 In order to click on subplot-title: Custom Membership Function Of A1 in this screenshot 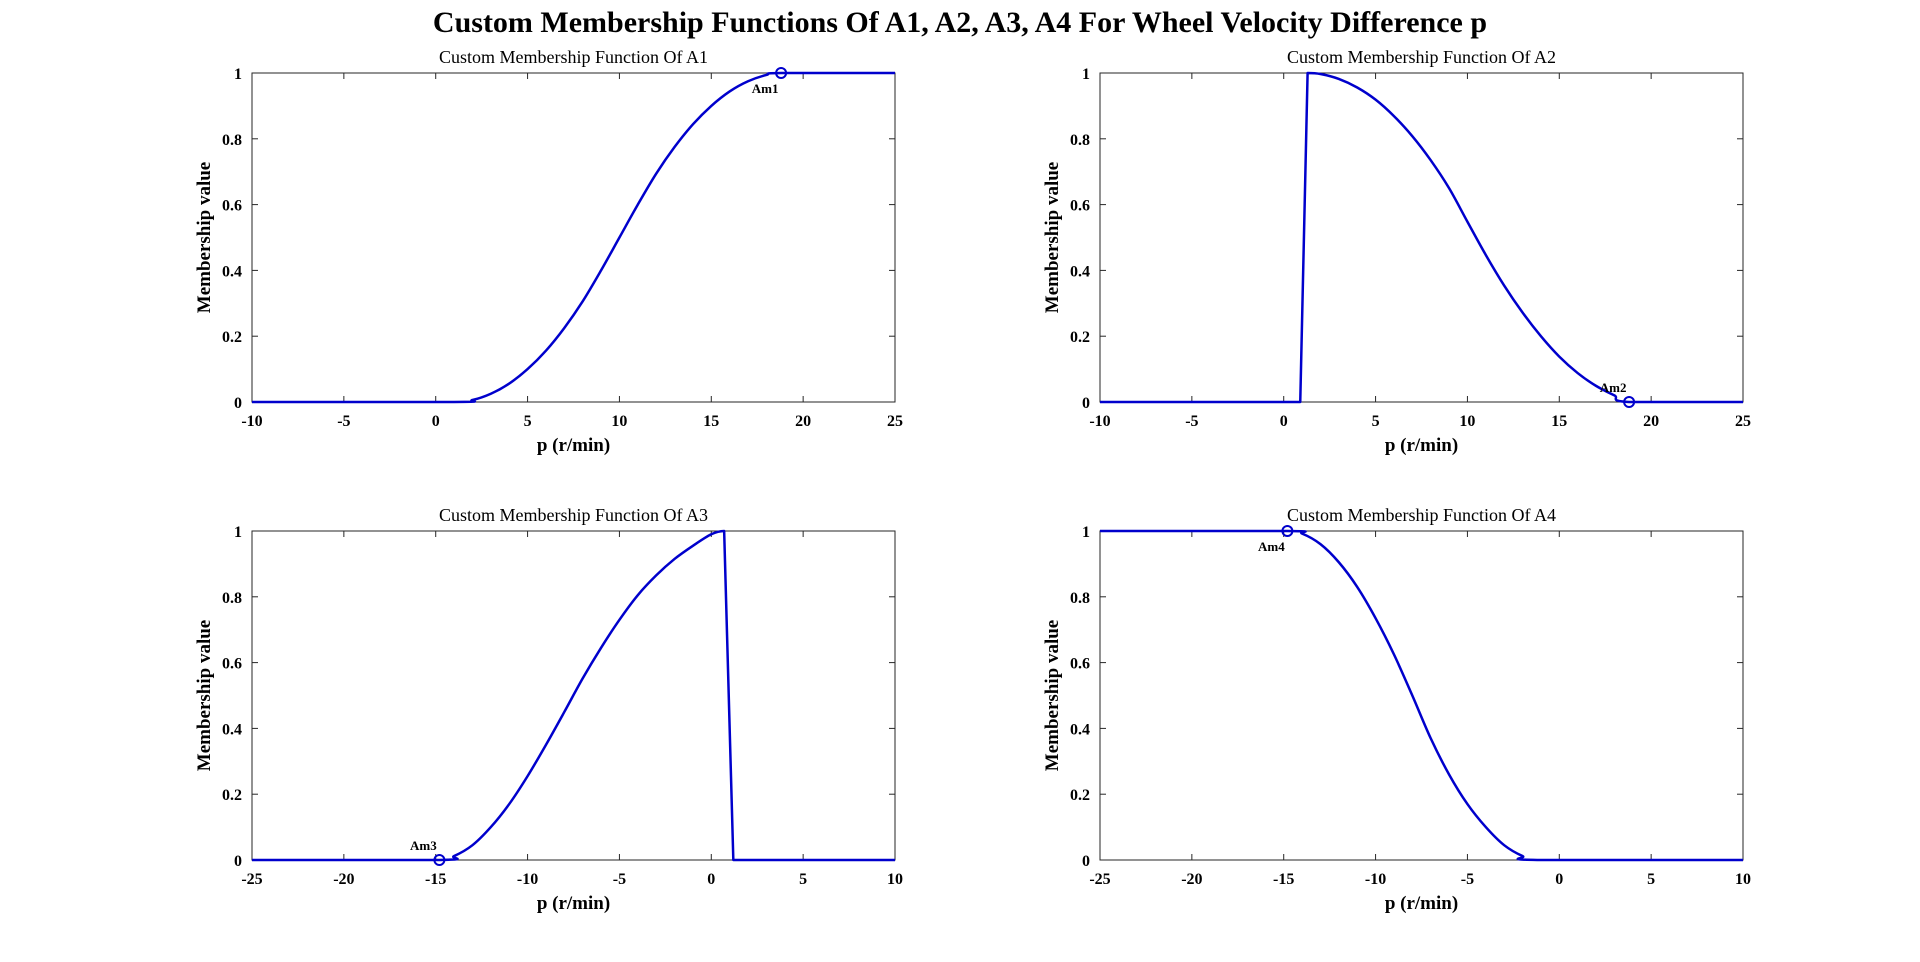, I will do `click(573, 57)`.